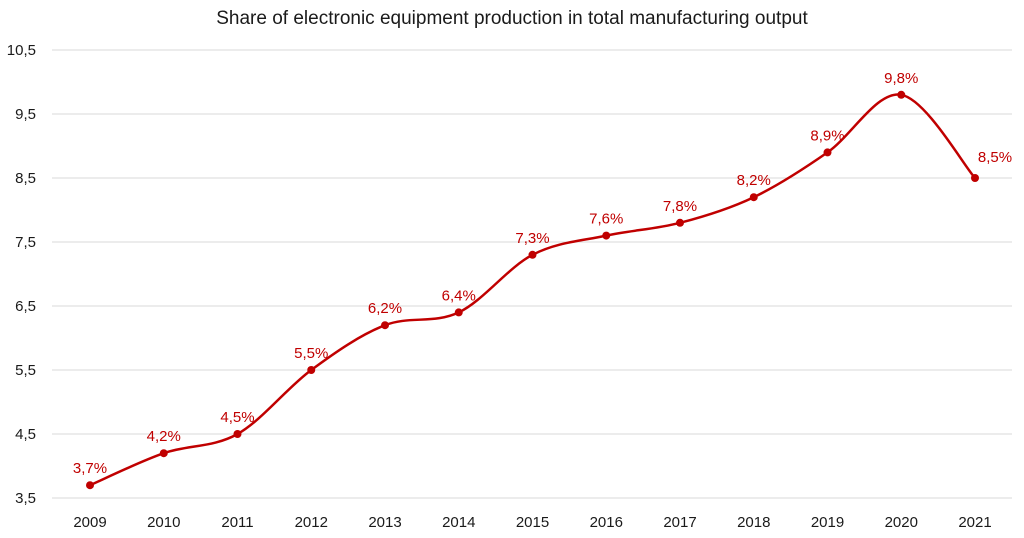 Image resolution: width=1024 pixels, height=538 pixels. Describe the element at coordinates (458, 522) in the screenshot. I see `x-tick-label: 2014` at that location.